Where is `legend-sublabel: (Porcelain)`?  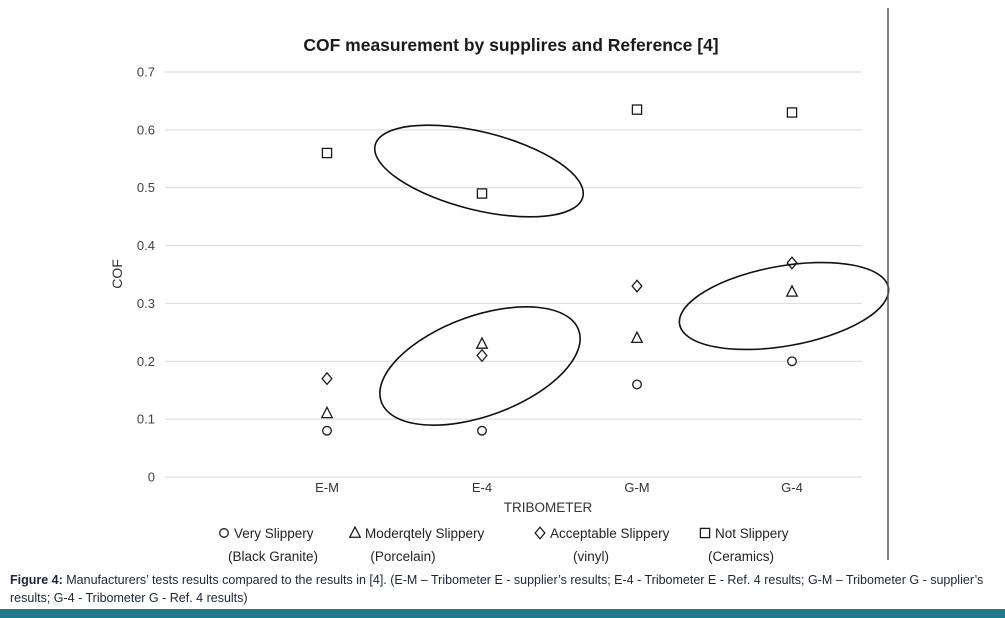
legend-sublabel: (Porcelain) is located at coordinates (402, 556).